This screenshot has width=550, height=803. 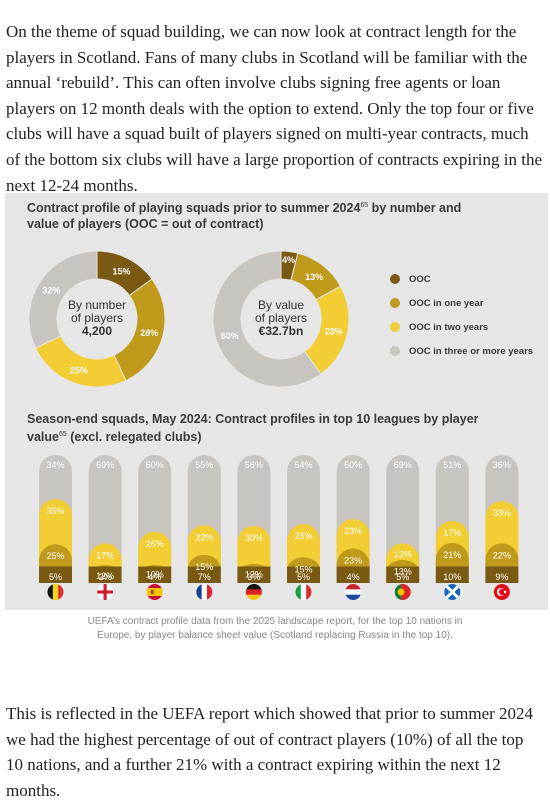 What do you see at coordinates (452, 519) in the screenshot?
I see `bar-column: 10% 21% 17% 51%` at bounding box center [452, 519].